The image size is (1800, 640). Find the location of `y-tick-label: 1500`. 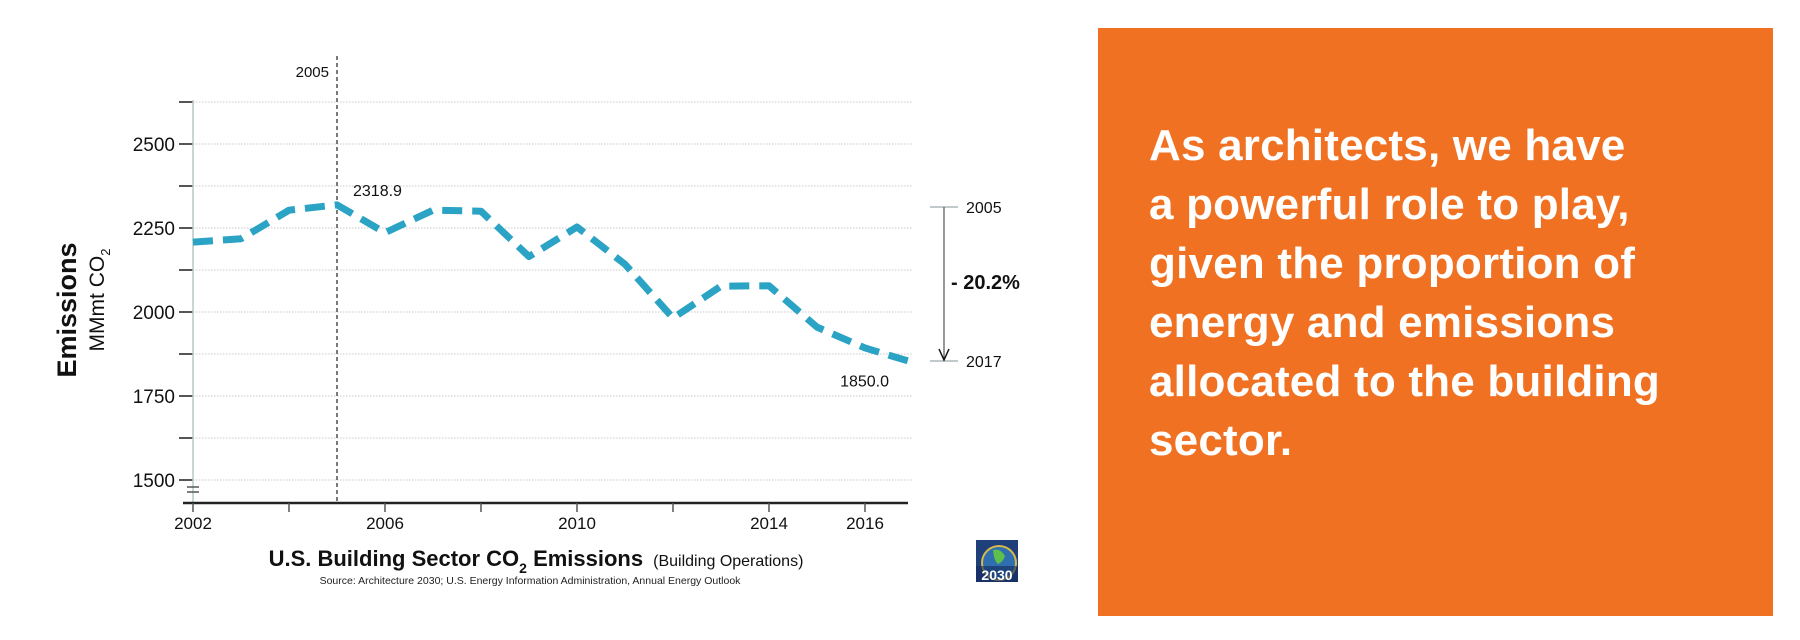

y-tick-label: 1500 is located at coordinates (154, 481).